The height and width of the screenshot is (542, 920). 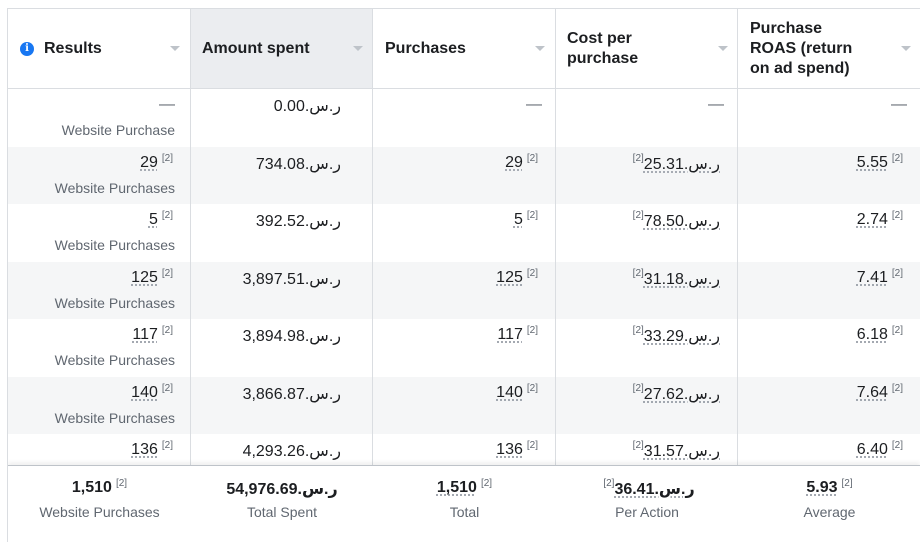 I want to click on cell-results: 117 [2] Website Purchases, so click(x=99, y=347).